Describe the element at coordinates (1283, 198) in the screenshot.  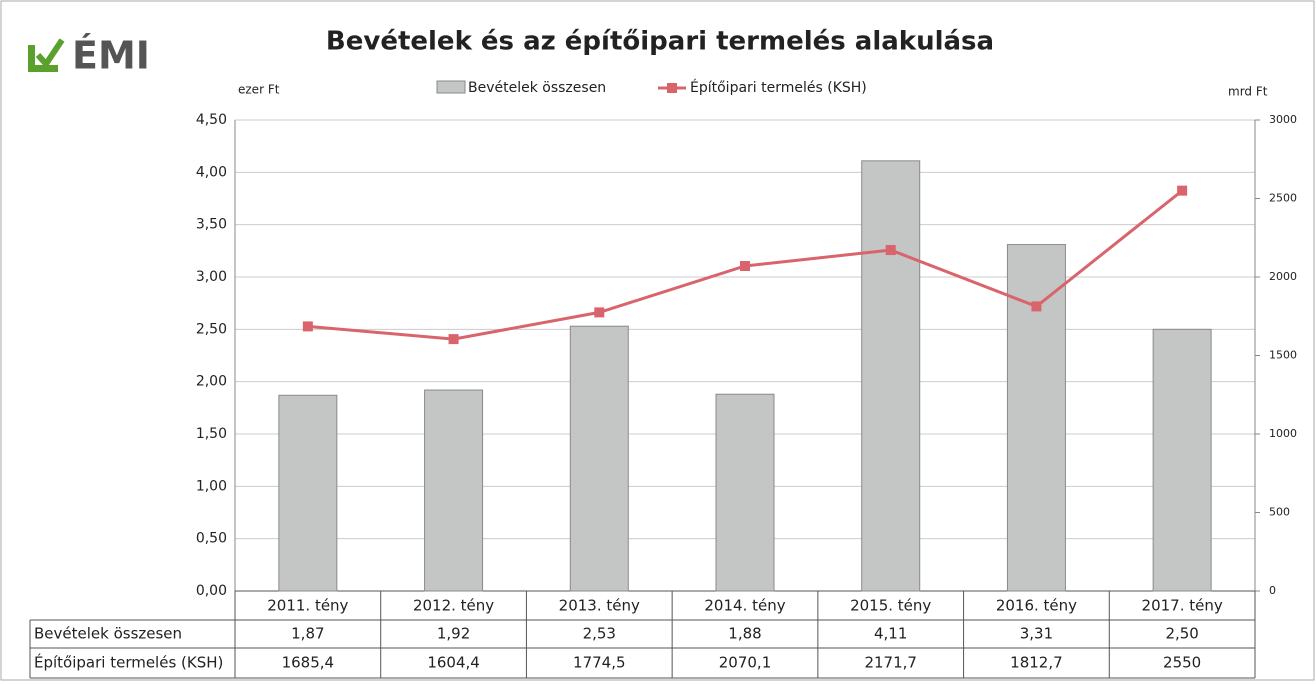
I see `y2-tick-label: 2500` at that location.